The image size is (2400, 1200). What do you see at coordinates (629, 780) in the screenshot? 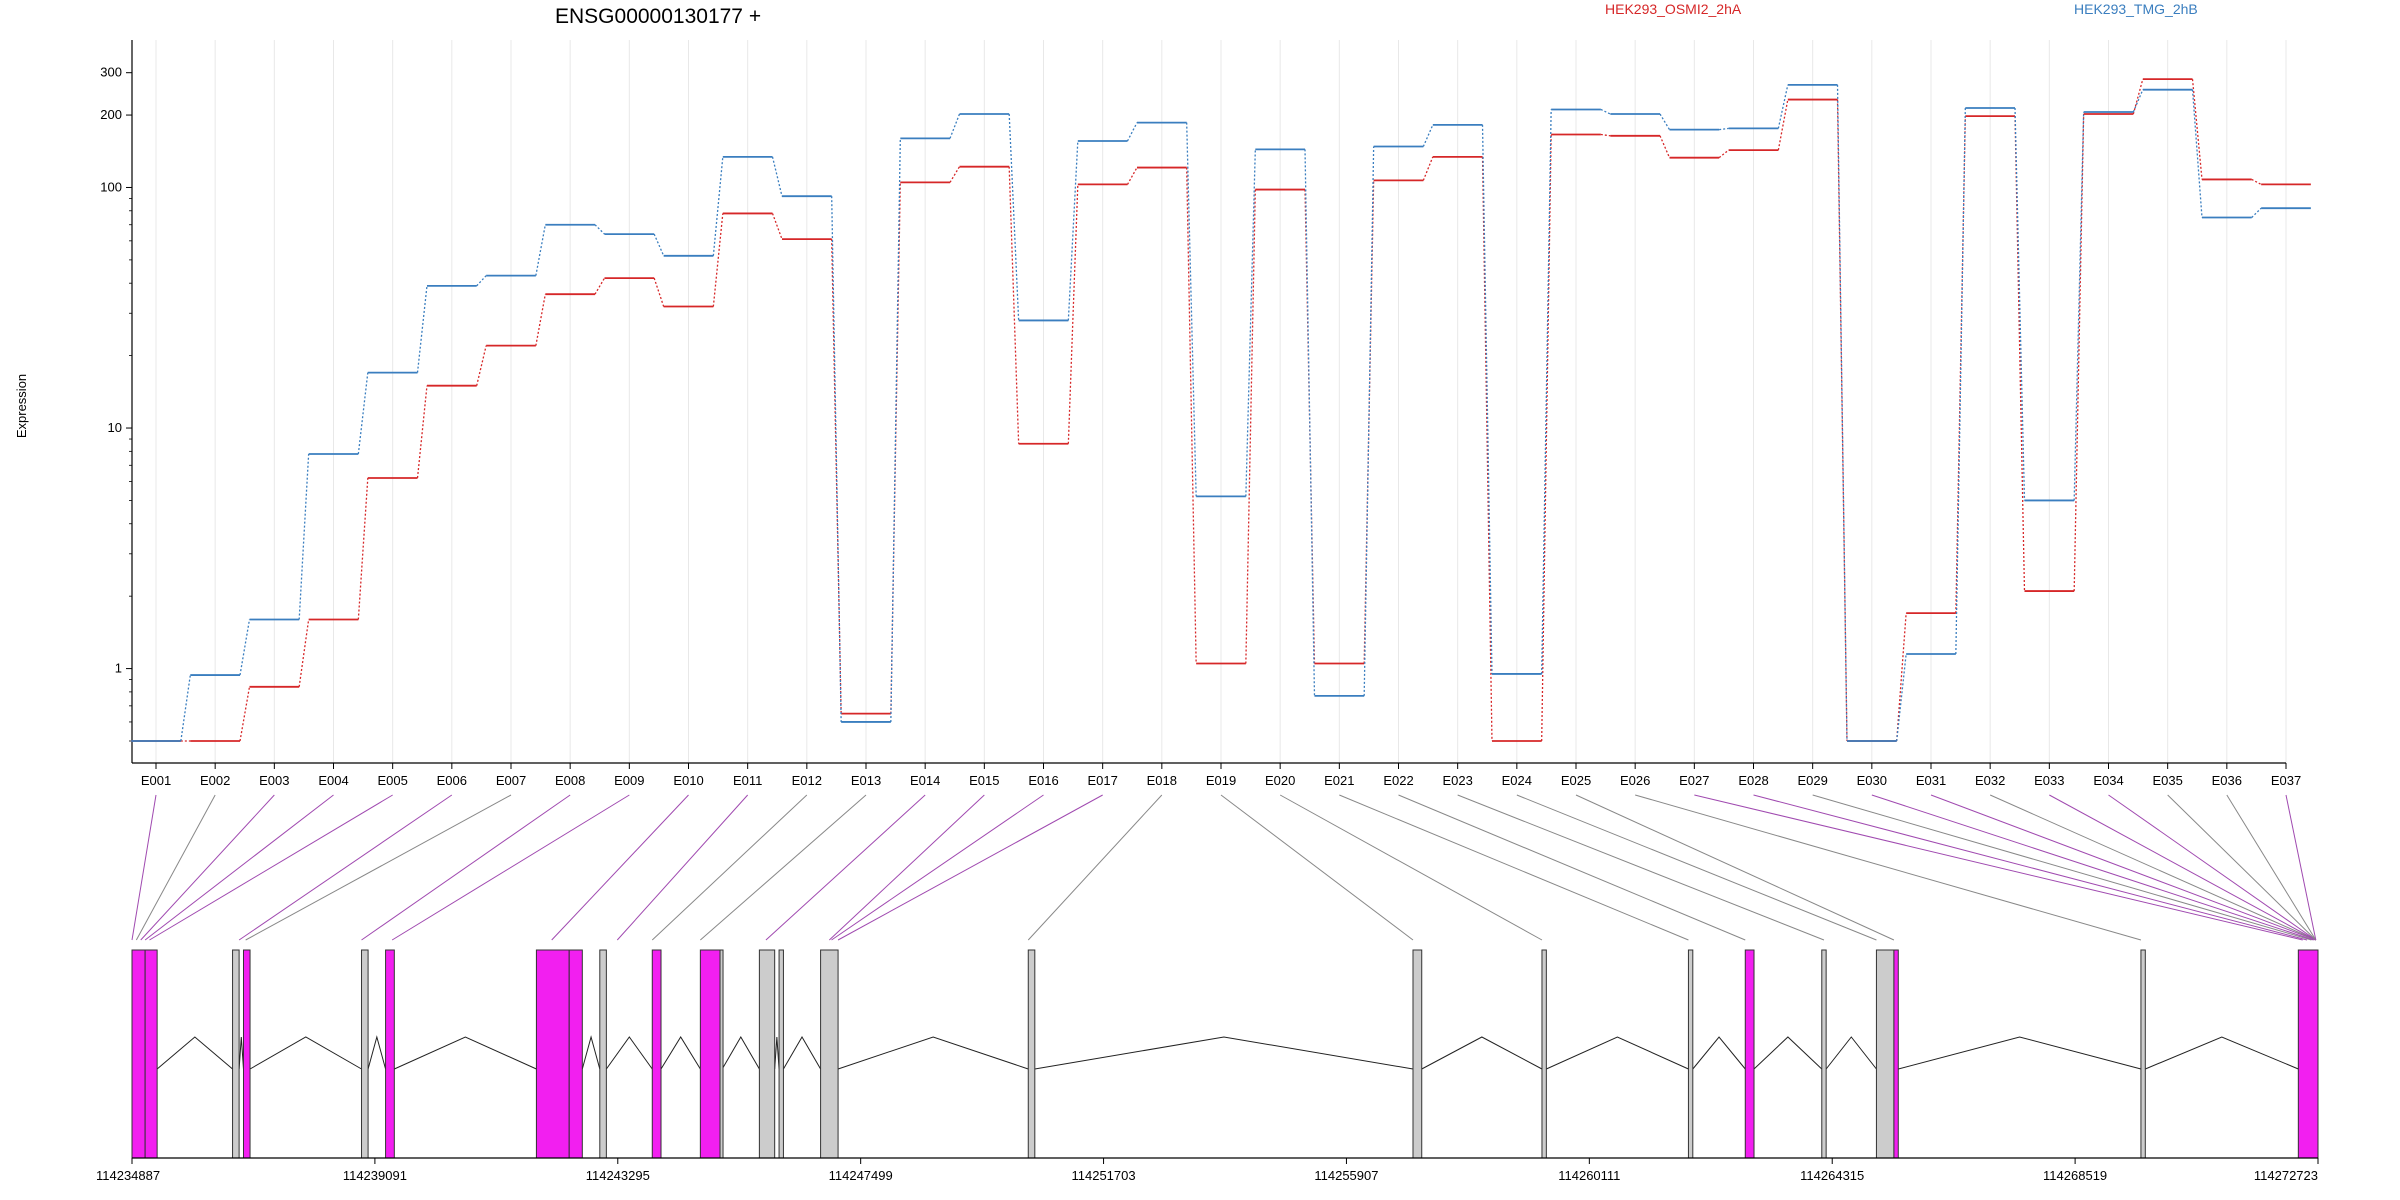
I see `x-tick-label-e009: E009` at bounding box center [629, 780].